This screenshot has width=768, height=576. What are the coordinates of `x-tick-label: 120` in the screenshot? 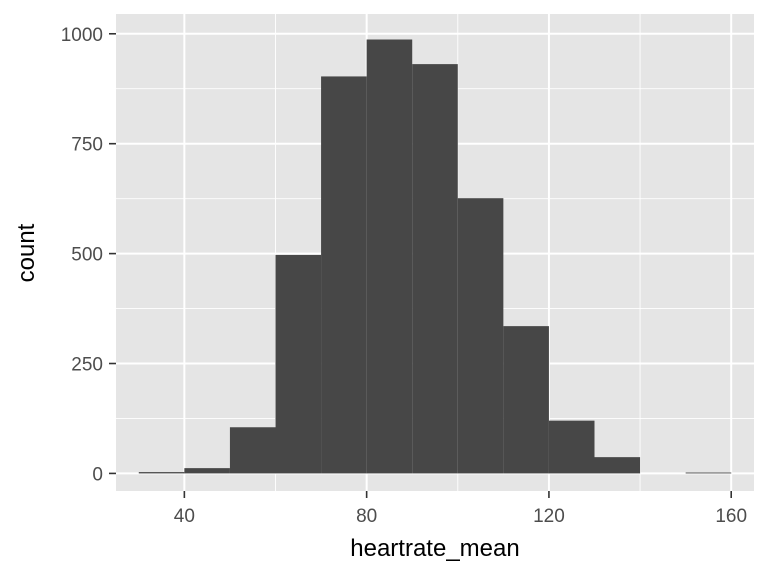 It's located at (549, 516).